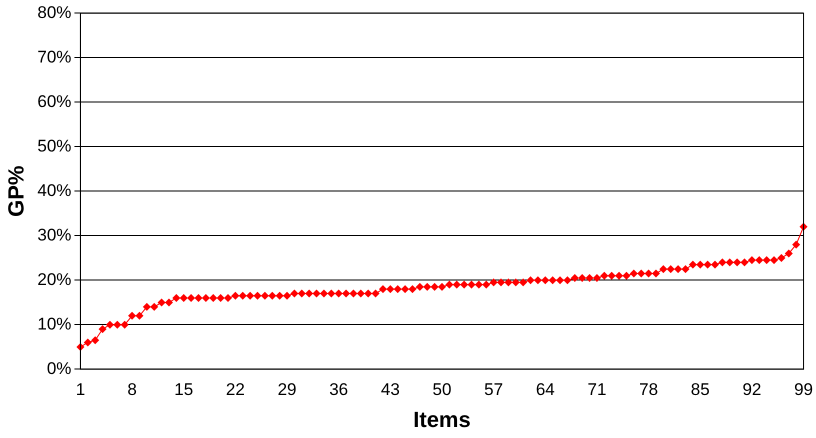 This screenshot has height=438, width=816. I want to click on x-tick-label: 36, so click(338, 390).